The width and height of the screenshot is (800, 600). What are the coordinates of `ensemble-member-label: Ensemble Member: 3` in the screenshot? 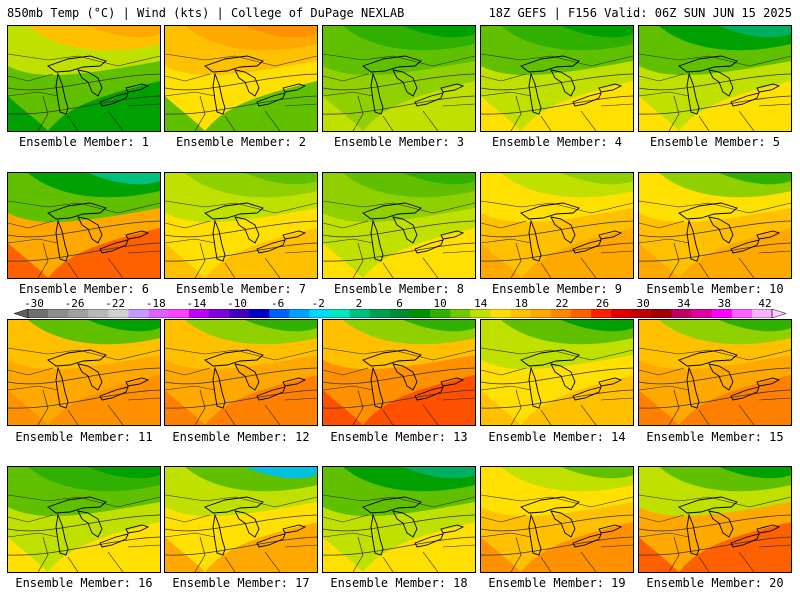 It's located at (399, 142).